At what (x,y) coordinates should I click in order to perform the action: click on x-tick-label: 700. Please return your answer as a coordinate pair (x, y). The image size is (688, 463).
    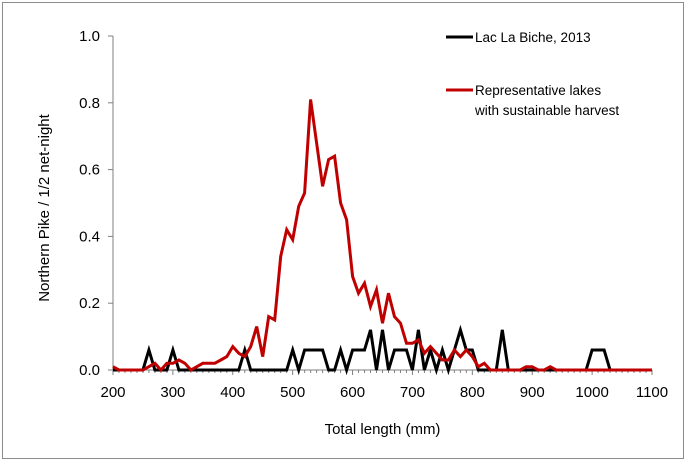
    Looking at the image, I should click on (412, 392).